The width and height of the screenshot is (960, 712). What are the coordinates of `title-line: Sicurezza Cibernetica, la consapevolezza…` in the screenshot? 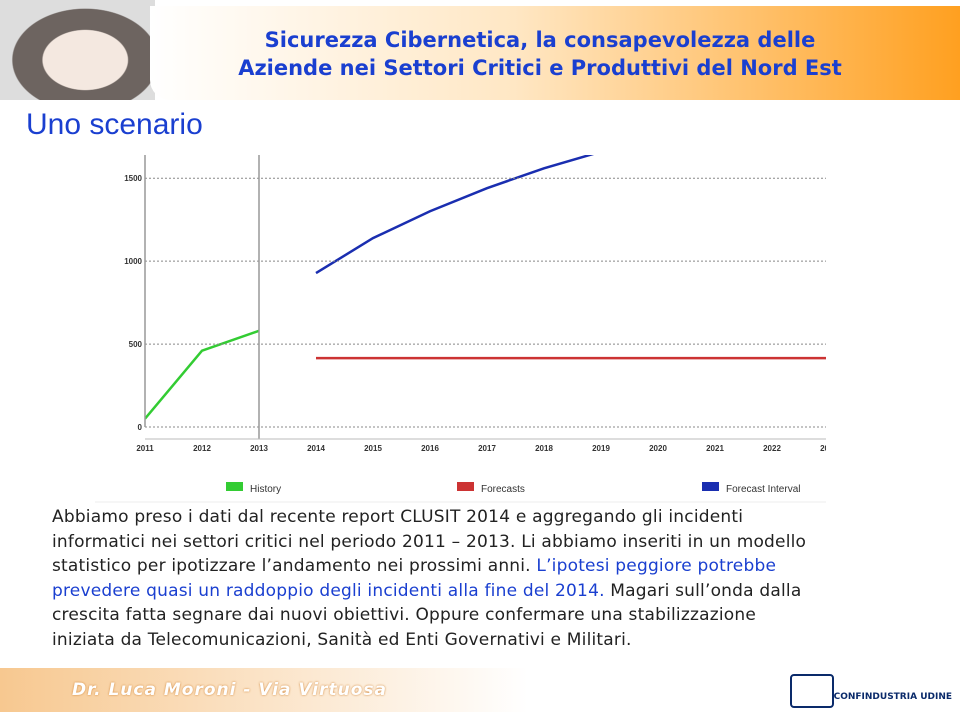 It's located at (540, 40).